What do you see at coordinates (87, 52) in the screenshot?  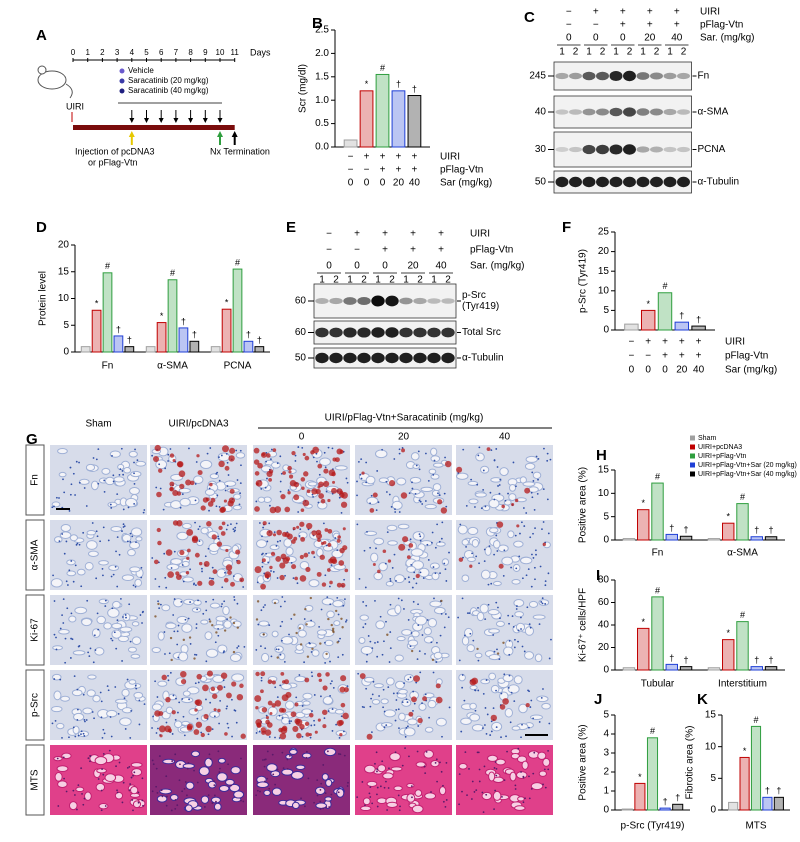 I see `day-label: 1` at bounding box center [87, 52].